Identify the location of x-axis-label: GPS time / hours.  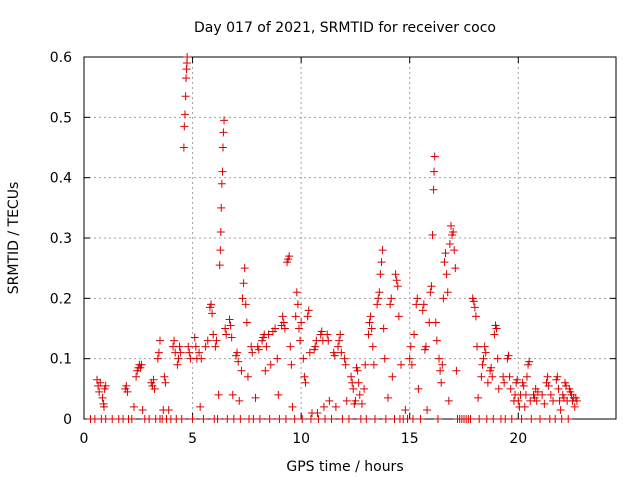
(344, 467).